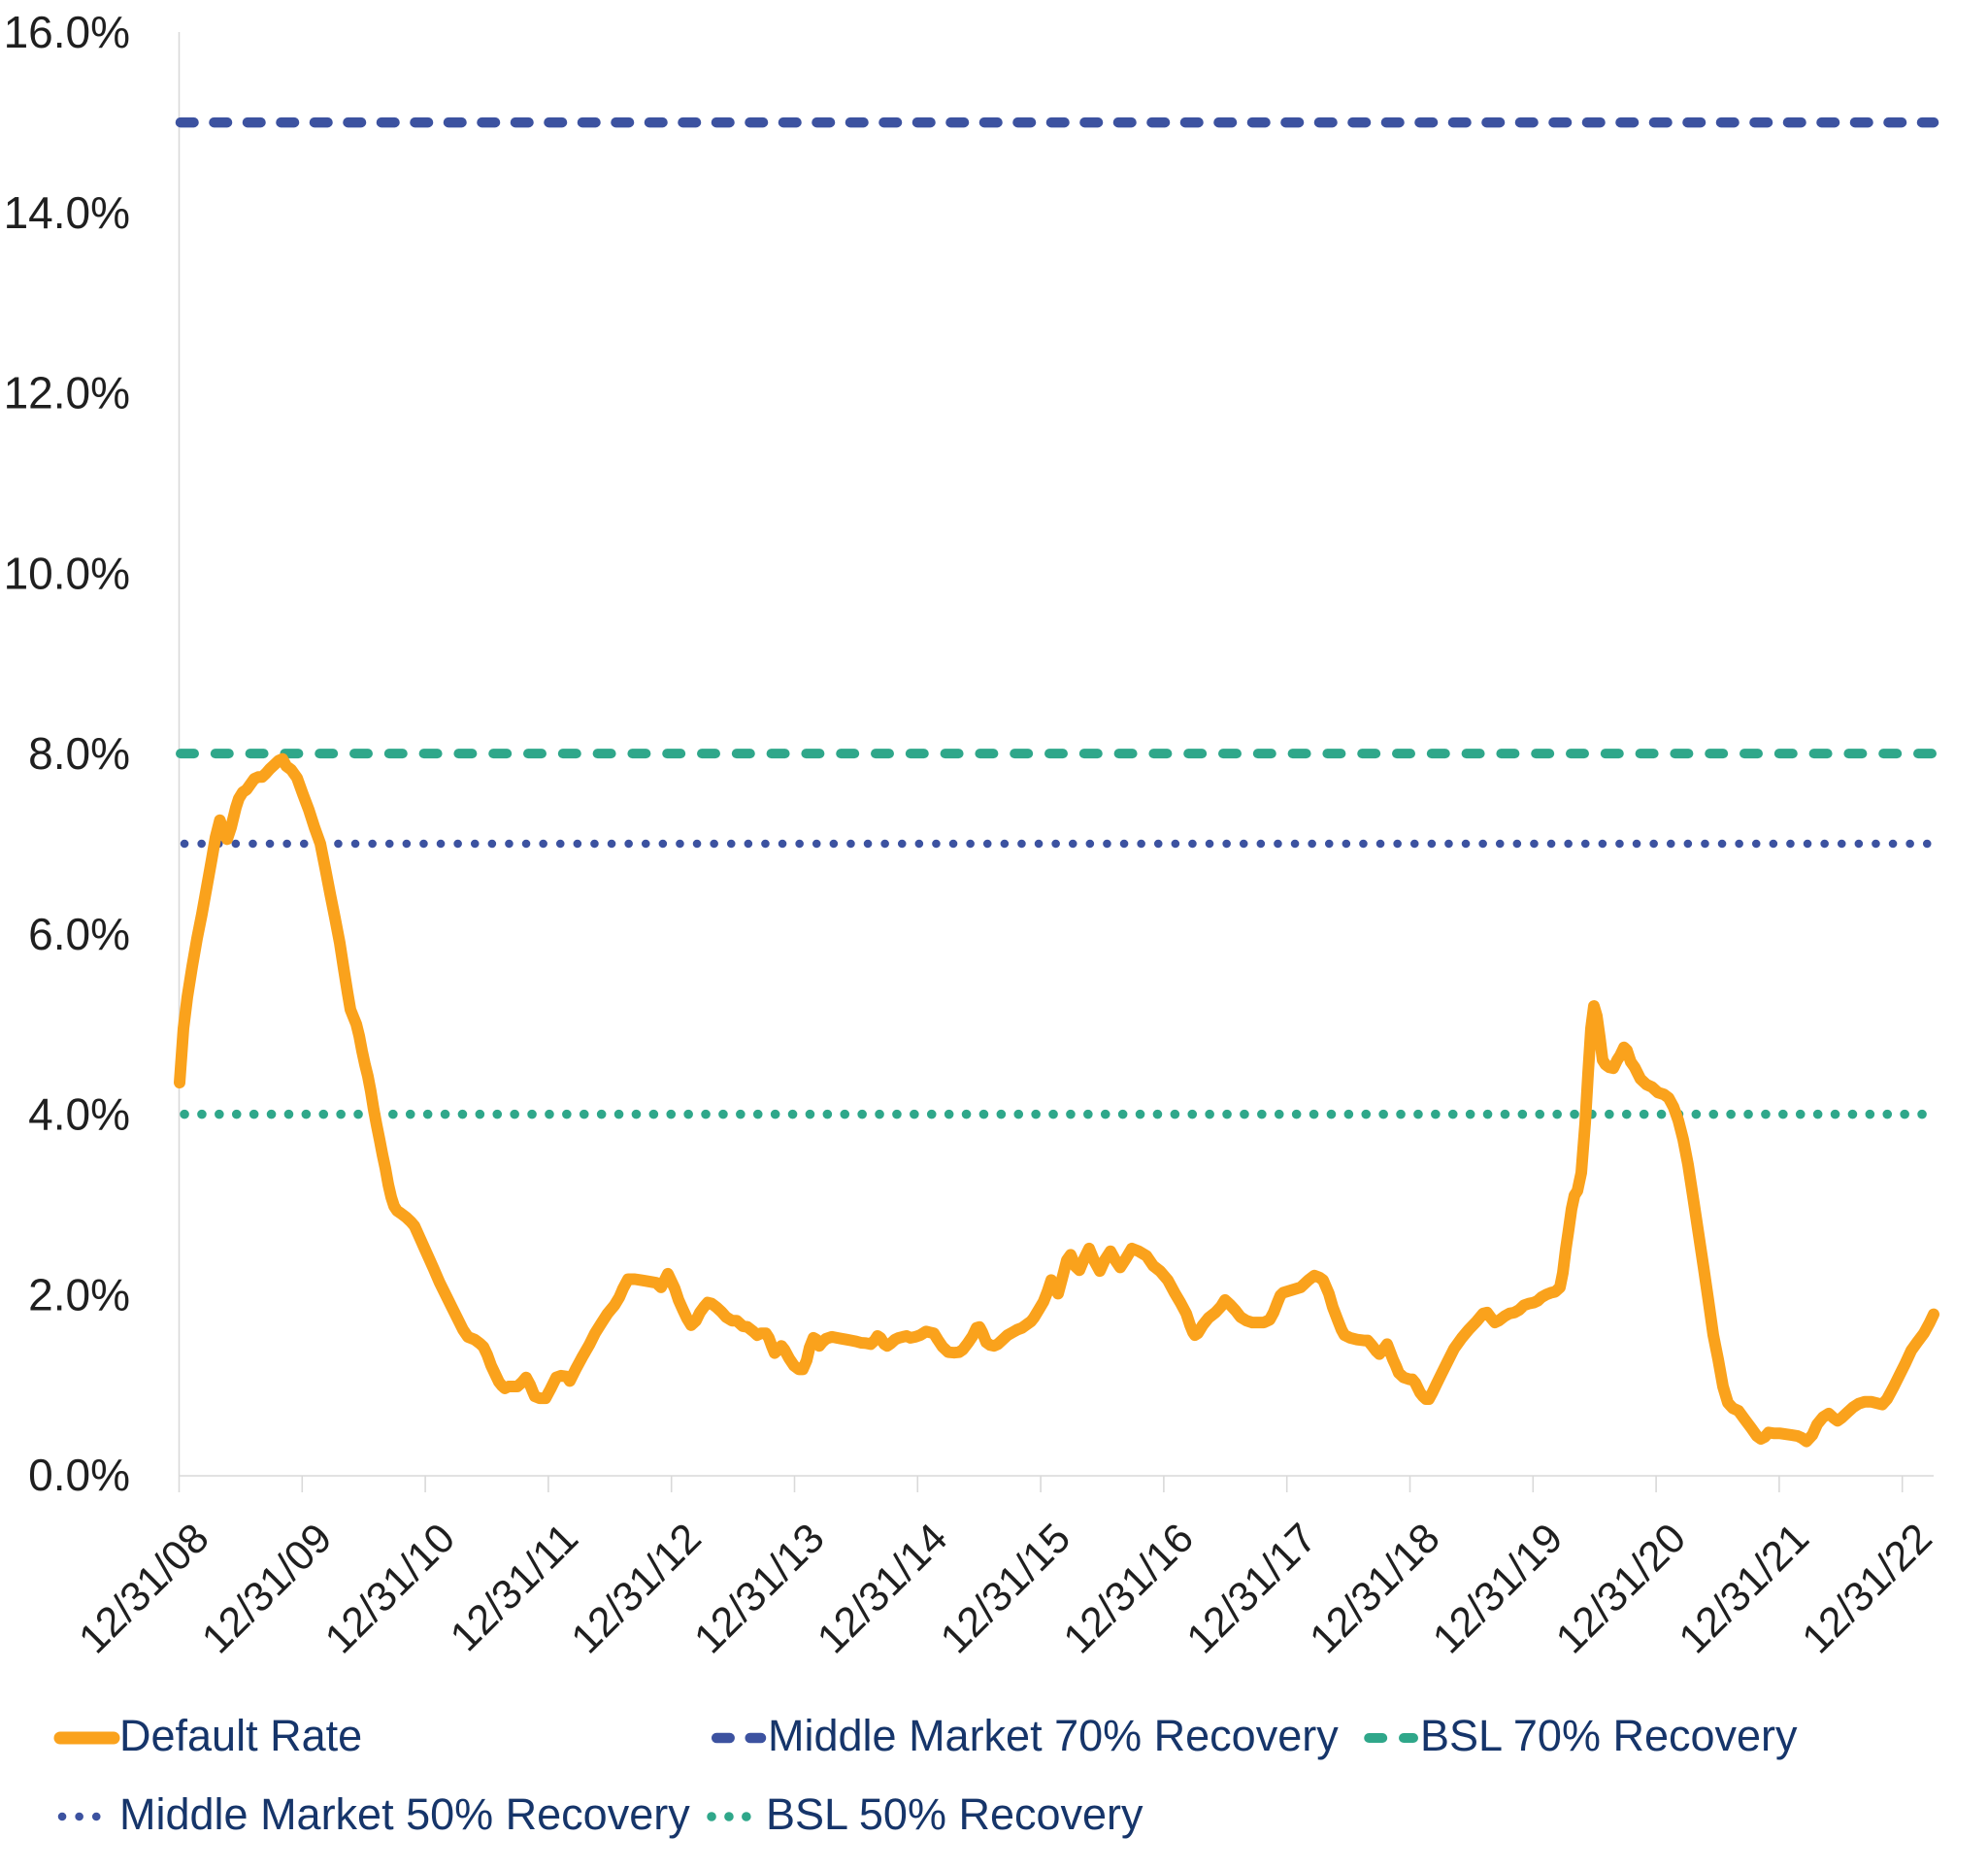 This screenshot has height=1870, width=1988. Describe the element at coordinates (67, 213) in the screenshot. I see `svg-text: 14.0%` at that location.